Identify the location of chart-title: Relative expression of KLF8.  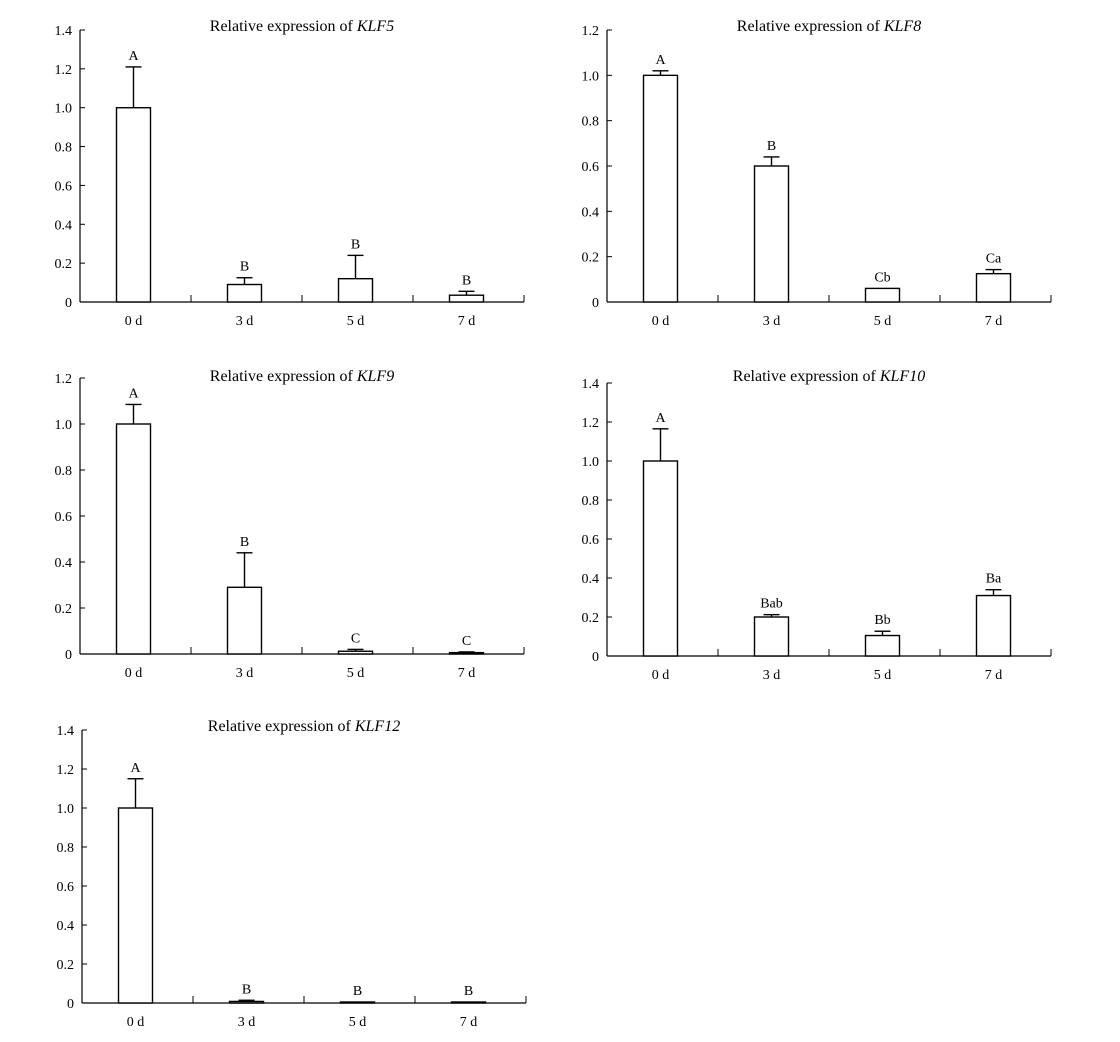
(829, 26).